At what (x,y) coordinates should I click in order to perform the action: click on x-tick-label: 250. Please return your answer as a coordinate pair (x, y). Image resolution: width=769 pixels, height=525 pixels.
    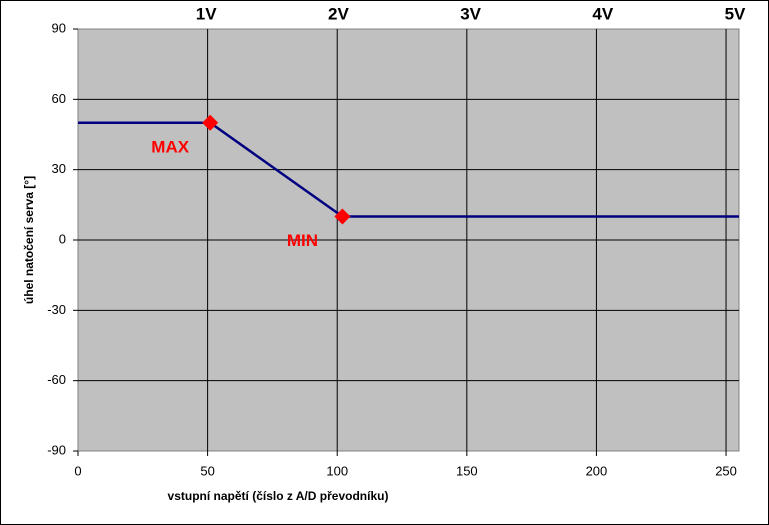
    Looking at the image, I should click on (726, 470).